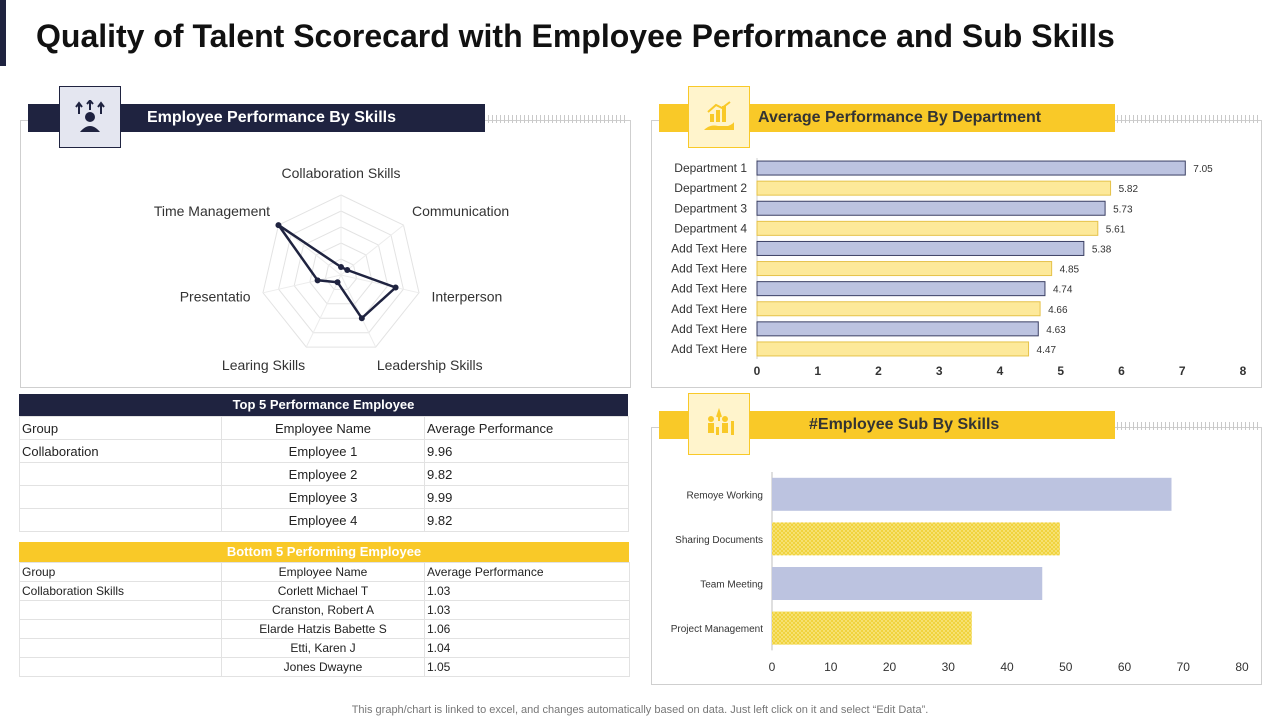 This screenshot has height=720, width=1280. What do you see at coordinates (527, 629) in the screenshot?
I see `table-cell: 1.06` at bounding box center [527, 629].